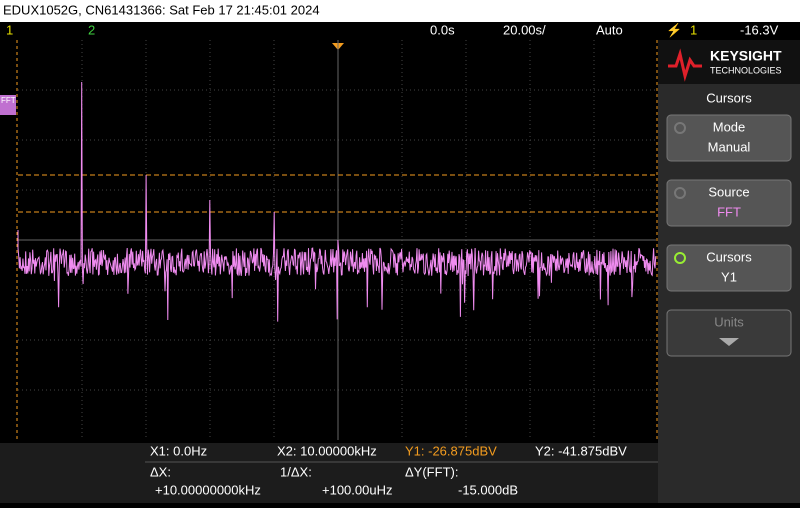  What do you see at coordinates (729, 321) in the screenshot?
I see `button-label: Units` at bounding box center [729, 321].